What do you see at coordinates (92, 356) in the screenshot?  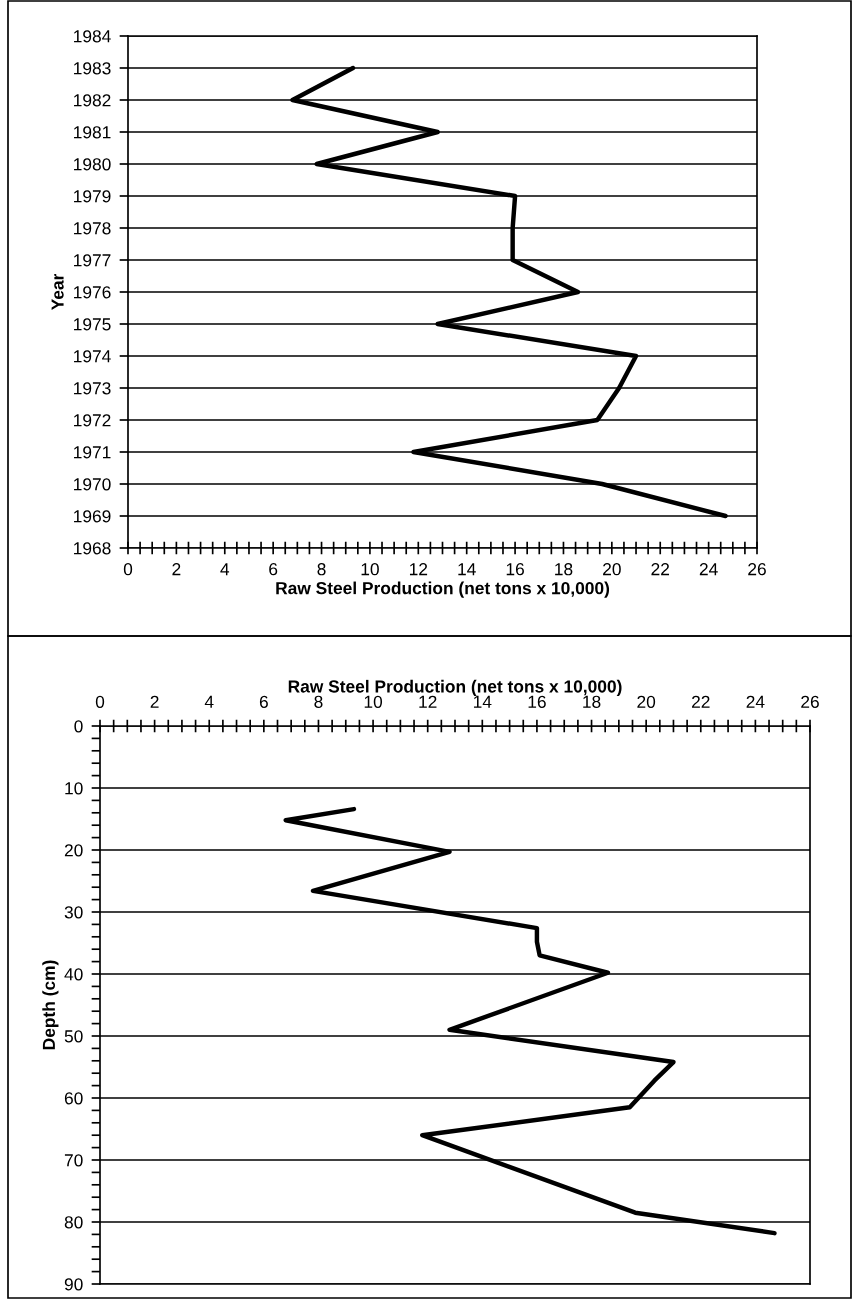 I see `y-tick-label: 1974` at bounding box center [92, 356].